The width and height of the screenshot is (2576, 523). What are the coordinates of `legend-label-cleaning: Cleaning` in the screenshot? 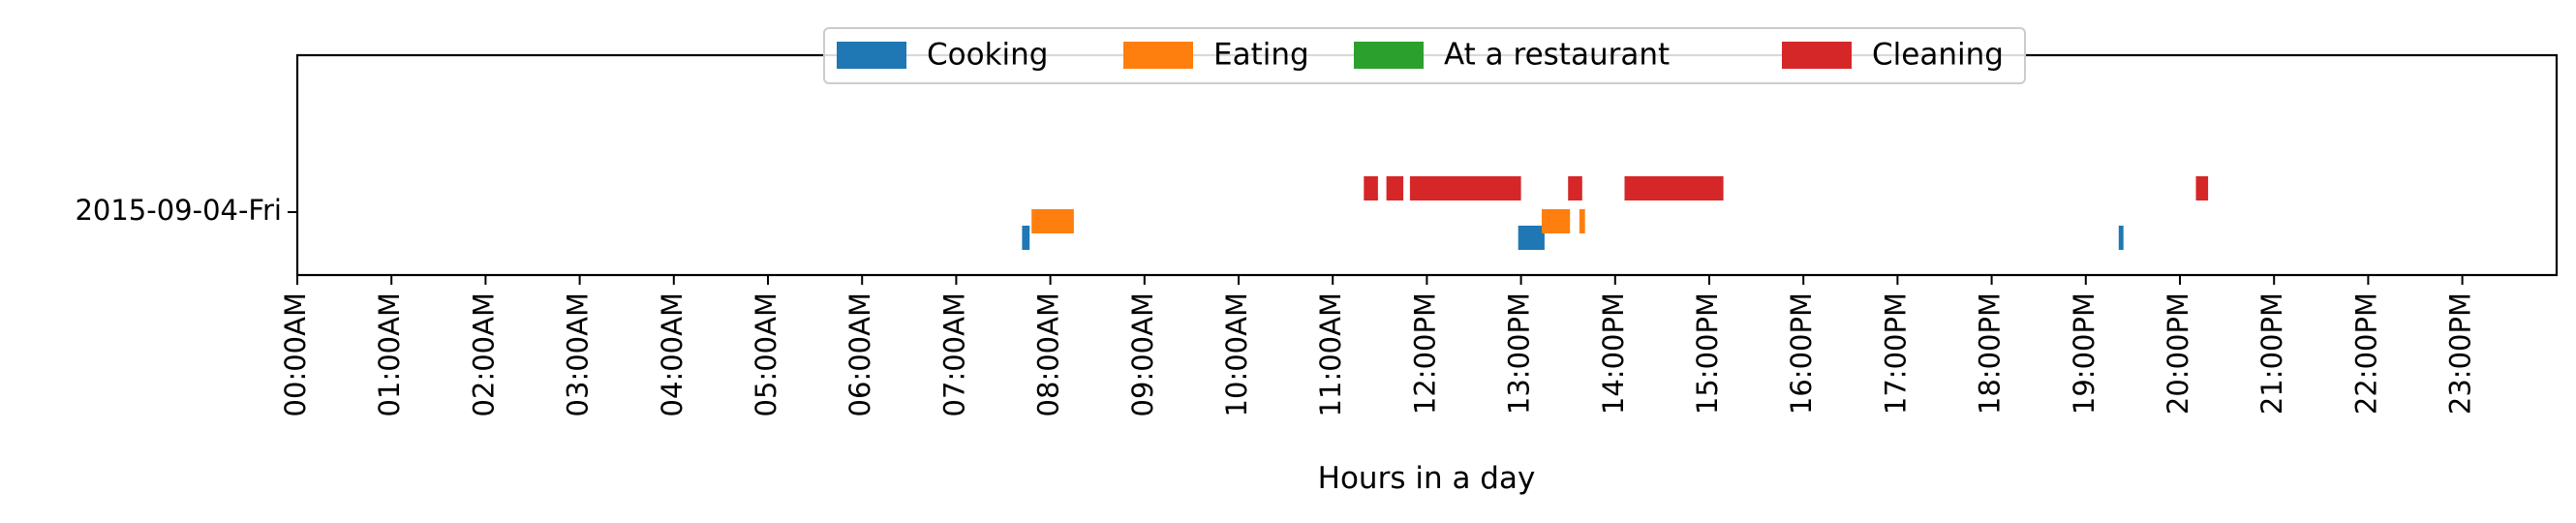 It's located at (1938, 55).